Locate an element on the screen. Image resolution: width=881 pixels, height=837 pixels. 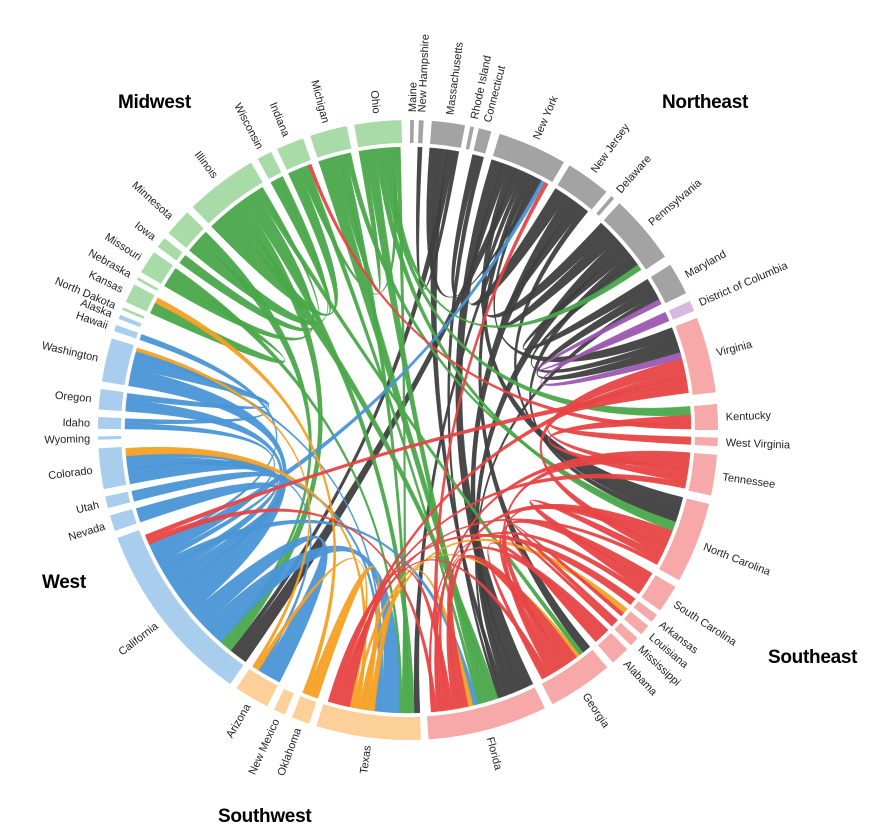
state-arc-massachusetts is located at coordinates (448, 134).